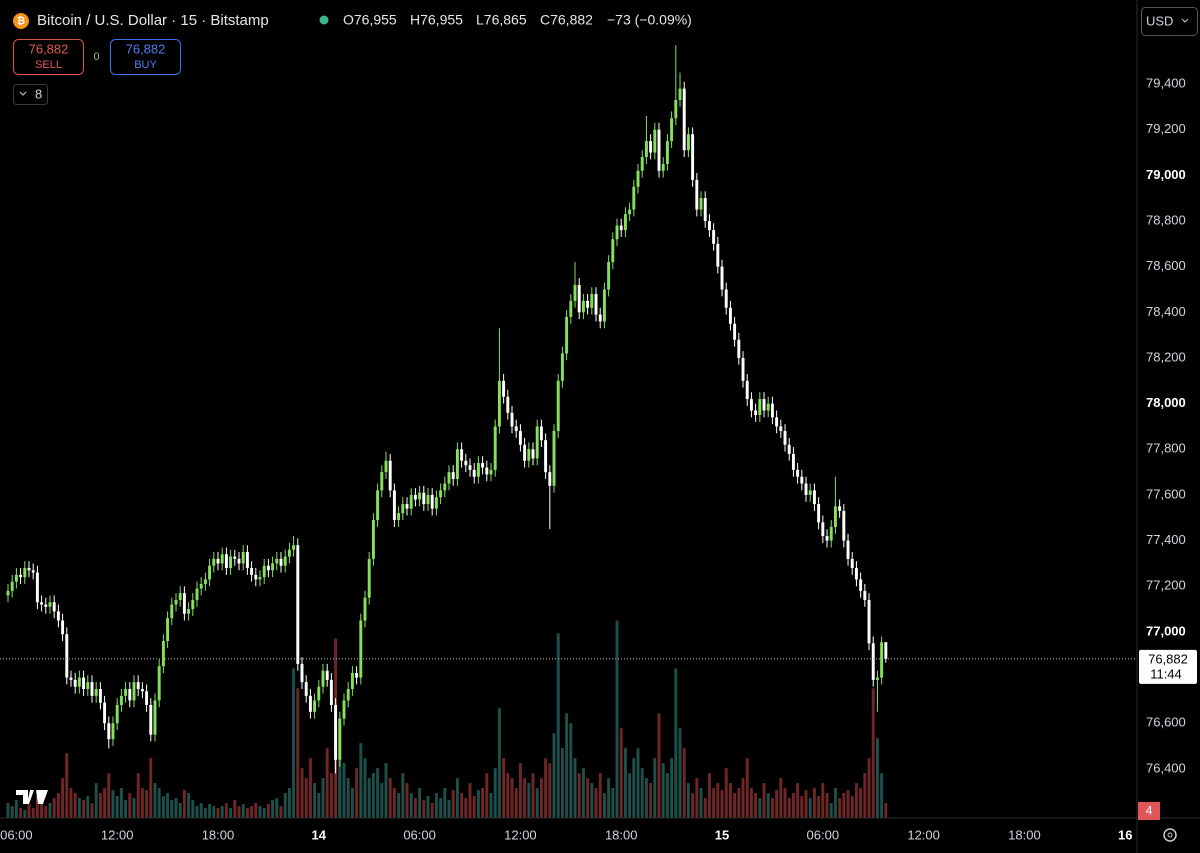 The width and height of the screenshot is (1200, 853). Describe the element at coordinates (146, 48) in the screenshot. I see `buy-price: 76,882` at that location.